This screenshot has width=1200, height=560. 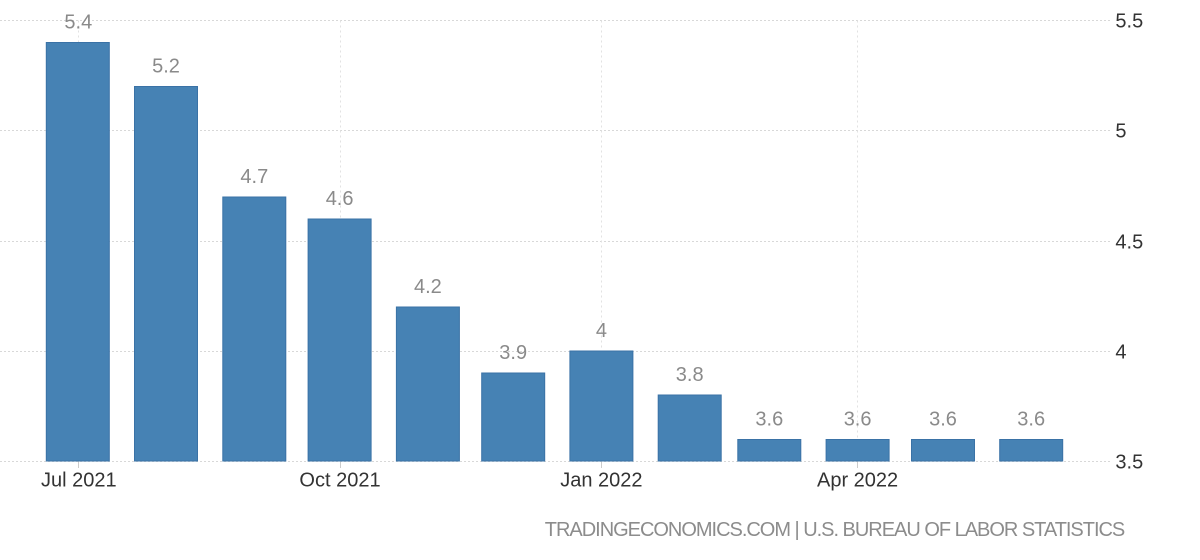 What do you see at coordinates (254, 177) in the screenshot?
I see `svg-text: 4.7` at bounding box center [254, 177].